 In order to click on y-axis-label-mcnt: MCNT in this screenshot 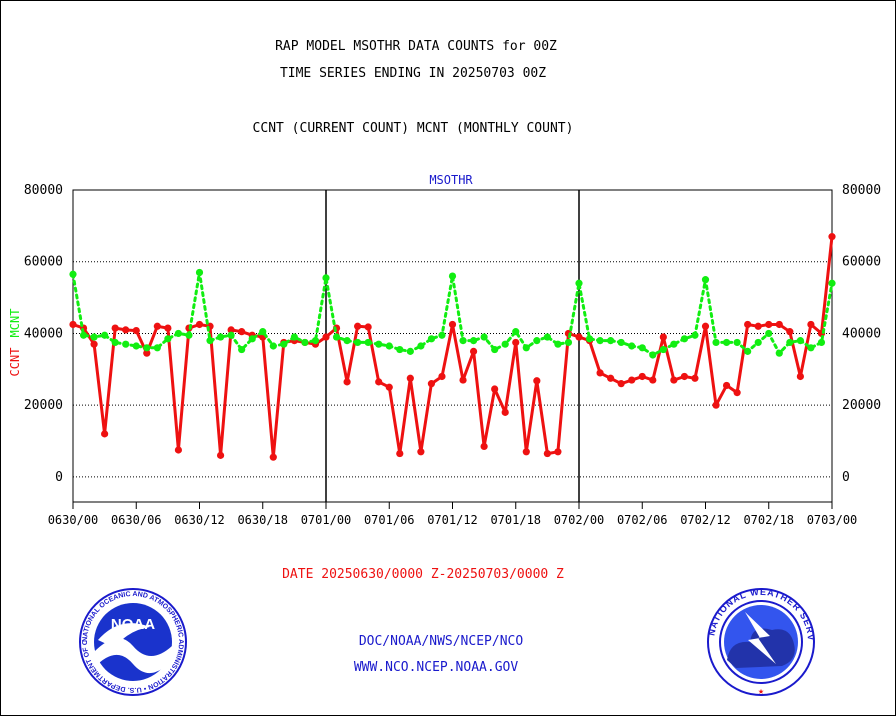, I will do `click(15, 323)`.